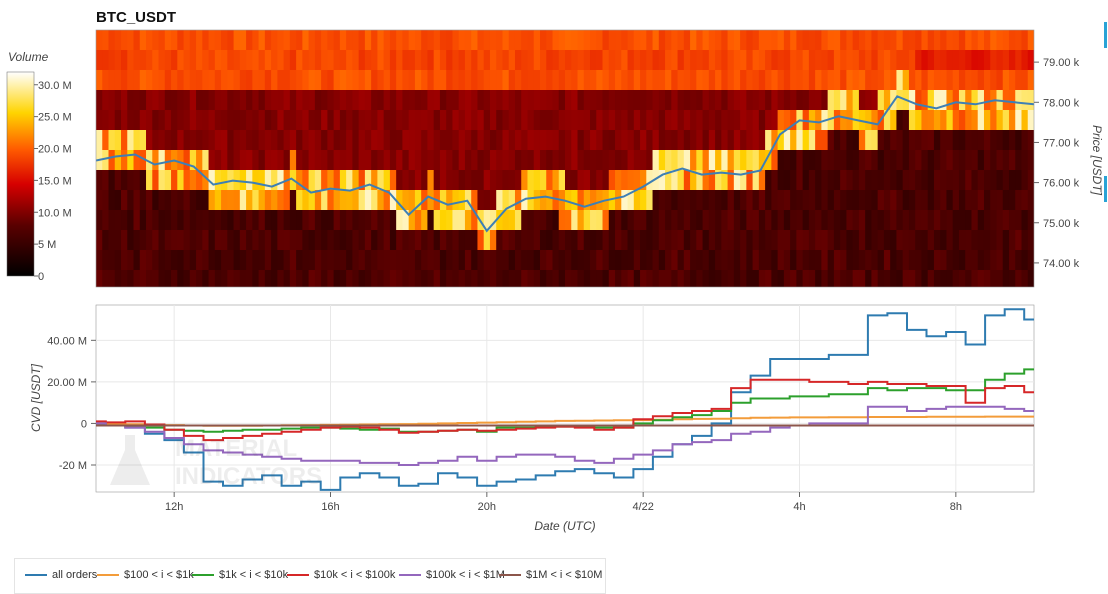 This screenshot has height=594, width=1108. What do you see at coordinates (254, 575) in the screenshot?
I see `legend-label: $1k < i < $10k` at bounding box center [254, 575].